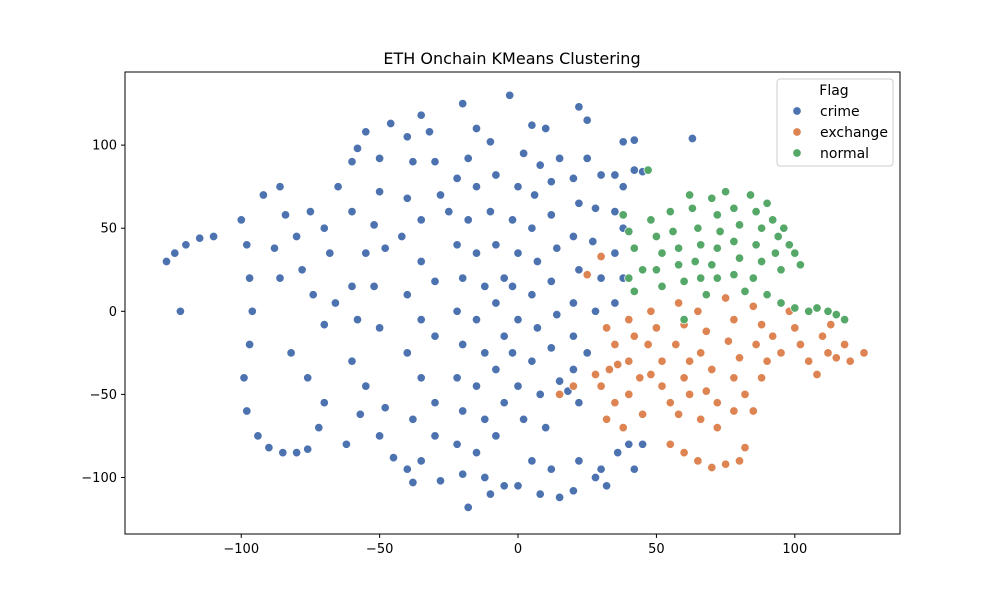  What do you see at coordinates (797, 132) in the screenshot?
I see `legend-marker-exchange` at bounding box center [797, 132].